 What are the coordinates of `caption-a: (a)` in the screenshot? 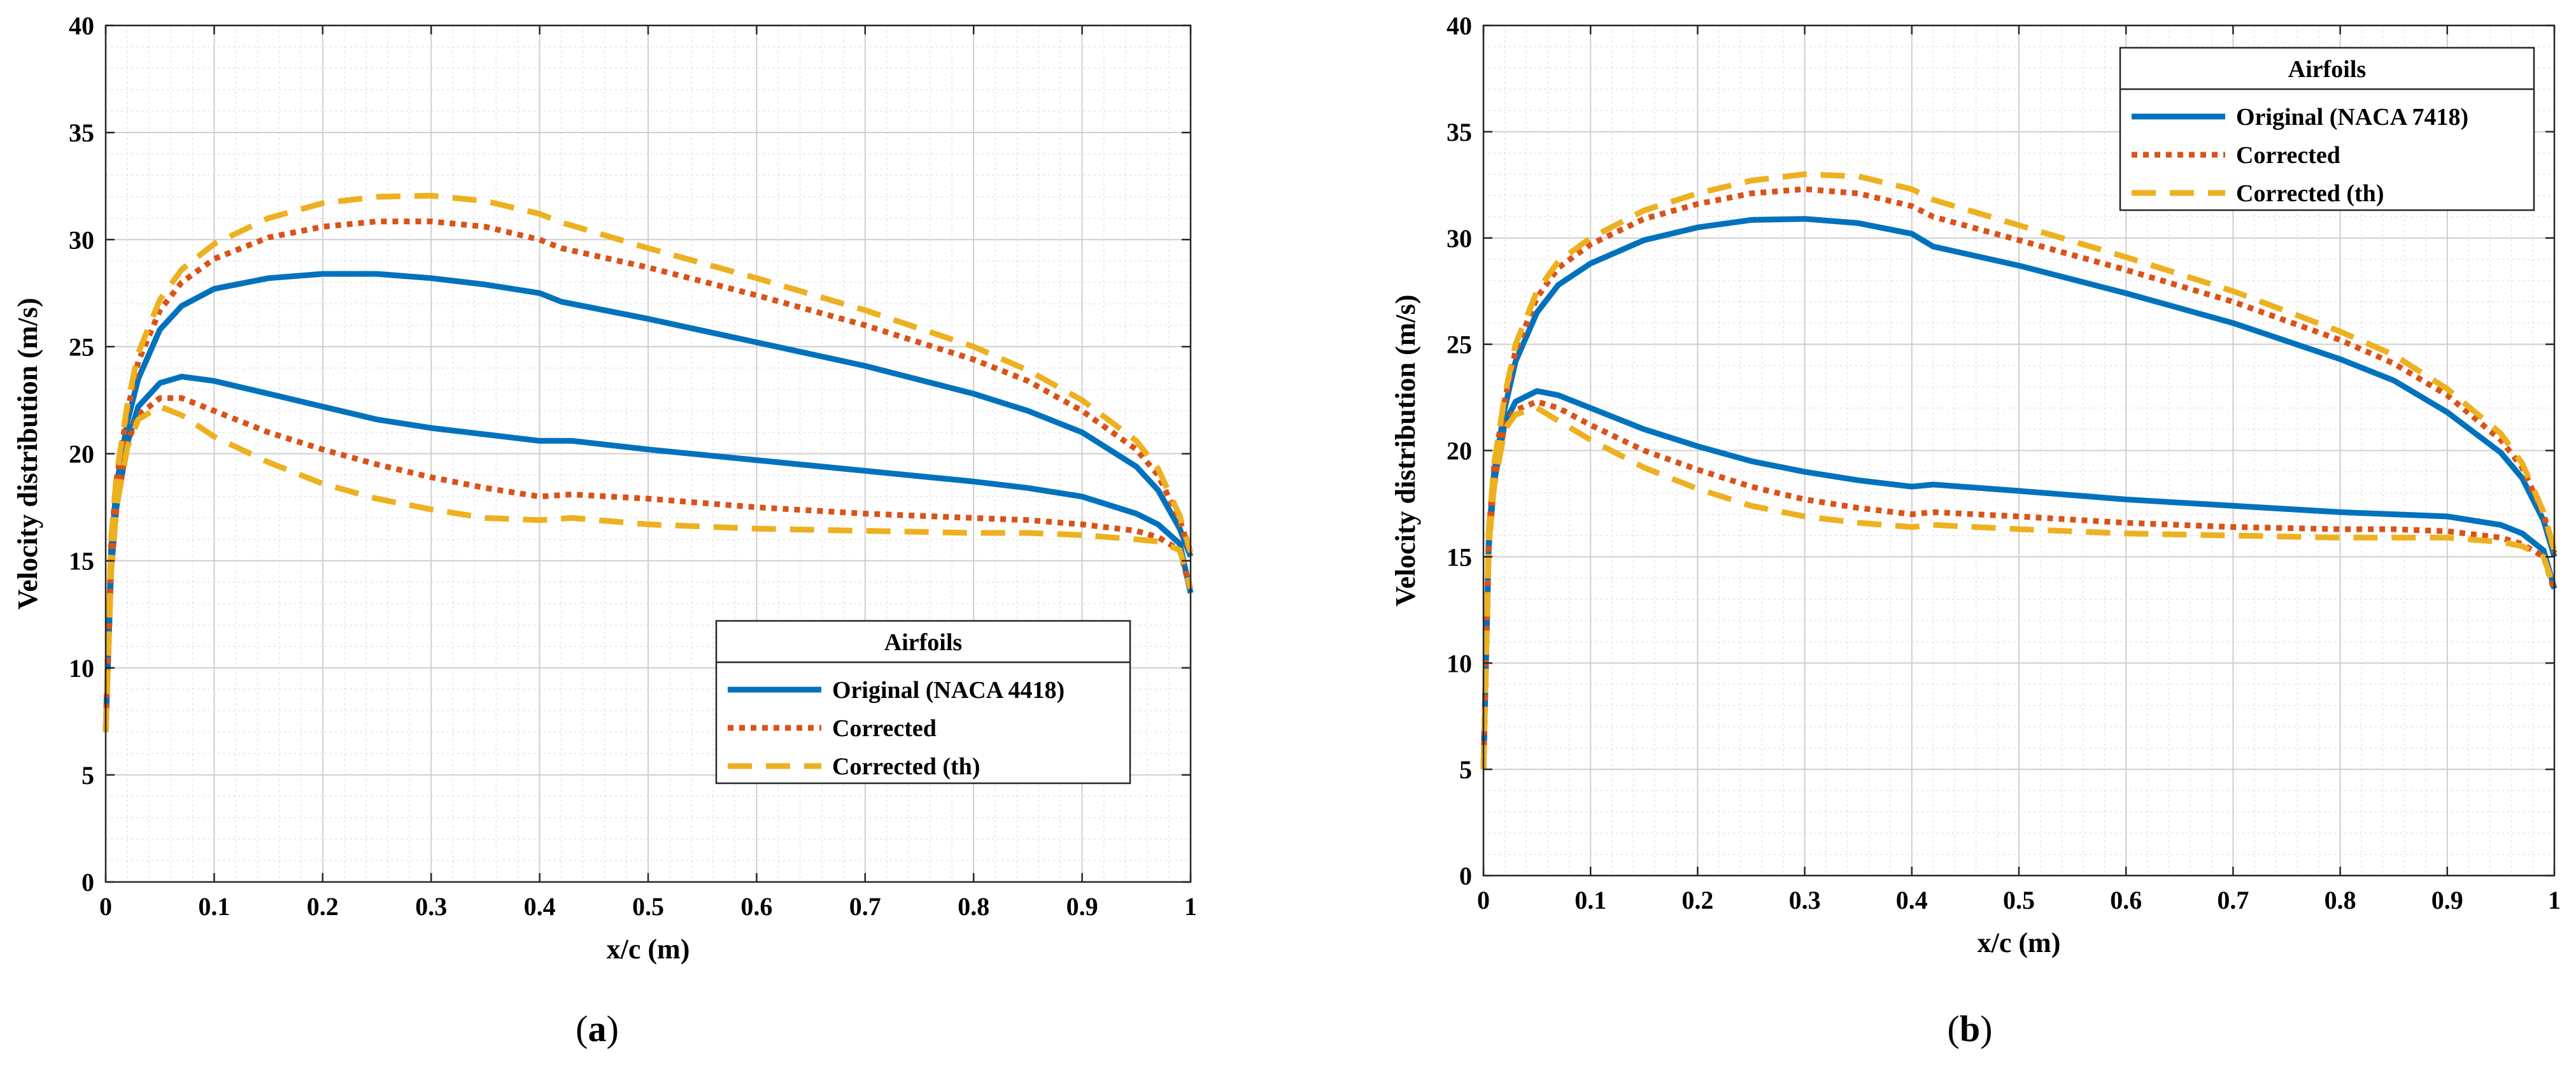 It's located at (597, 1028).